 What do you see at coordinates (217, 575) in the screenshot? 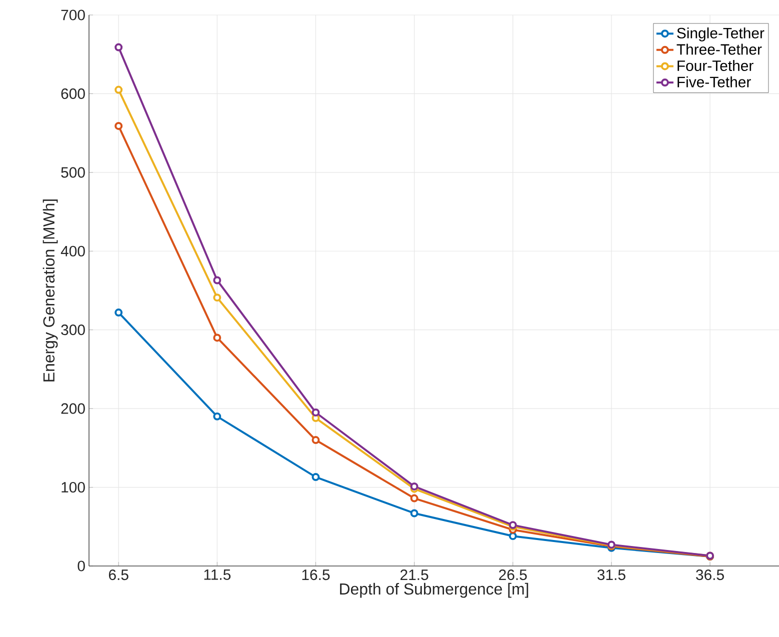
I see `x-tick-label: 11.5` at bounding box center [217, 575].